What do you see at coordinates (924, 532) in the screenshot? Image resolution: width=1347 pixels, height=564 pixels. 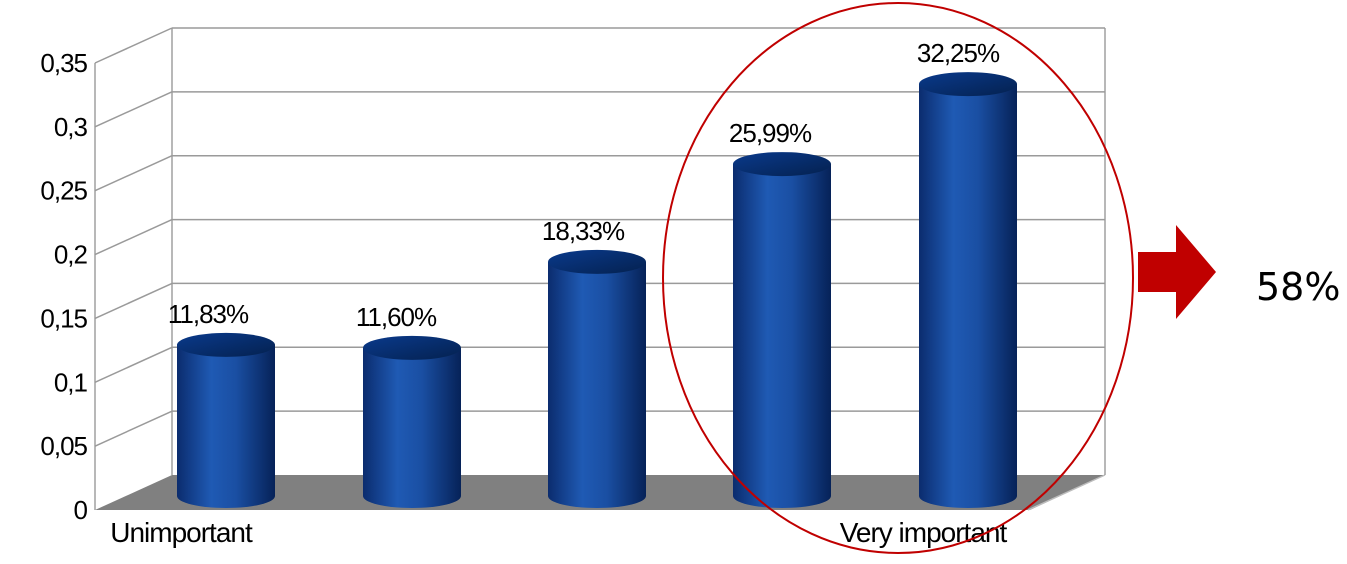 I see `x-tick-label: Very important` at bounding box center [924, 532].